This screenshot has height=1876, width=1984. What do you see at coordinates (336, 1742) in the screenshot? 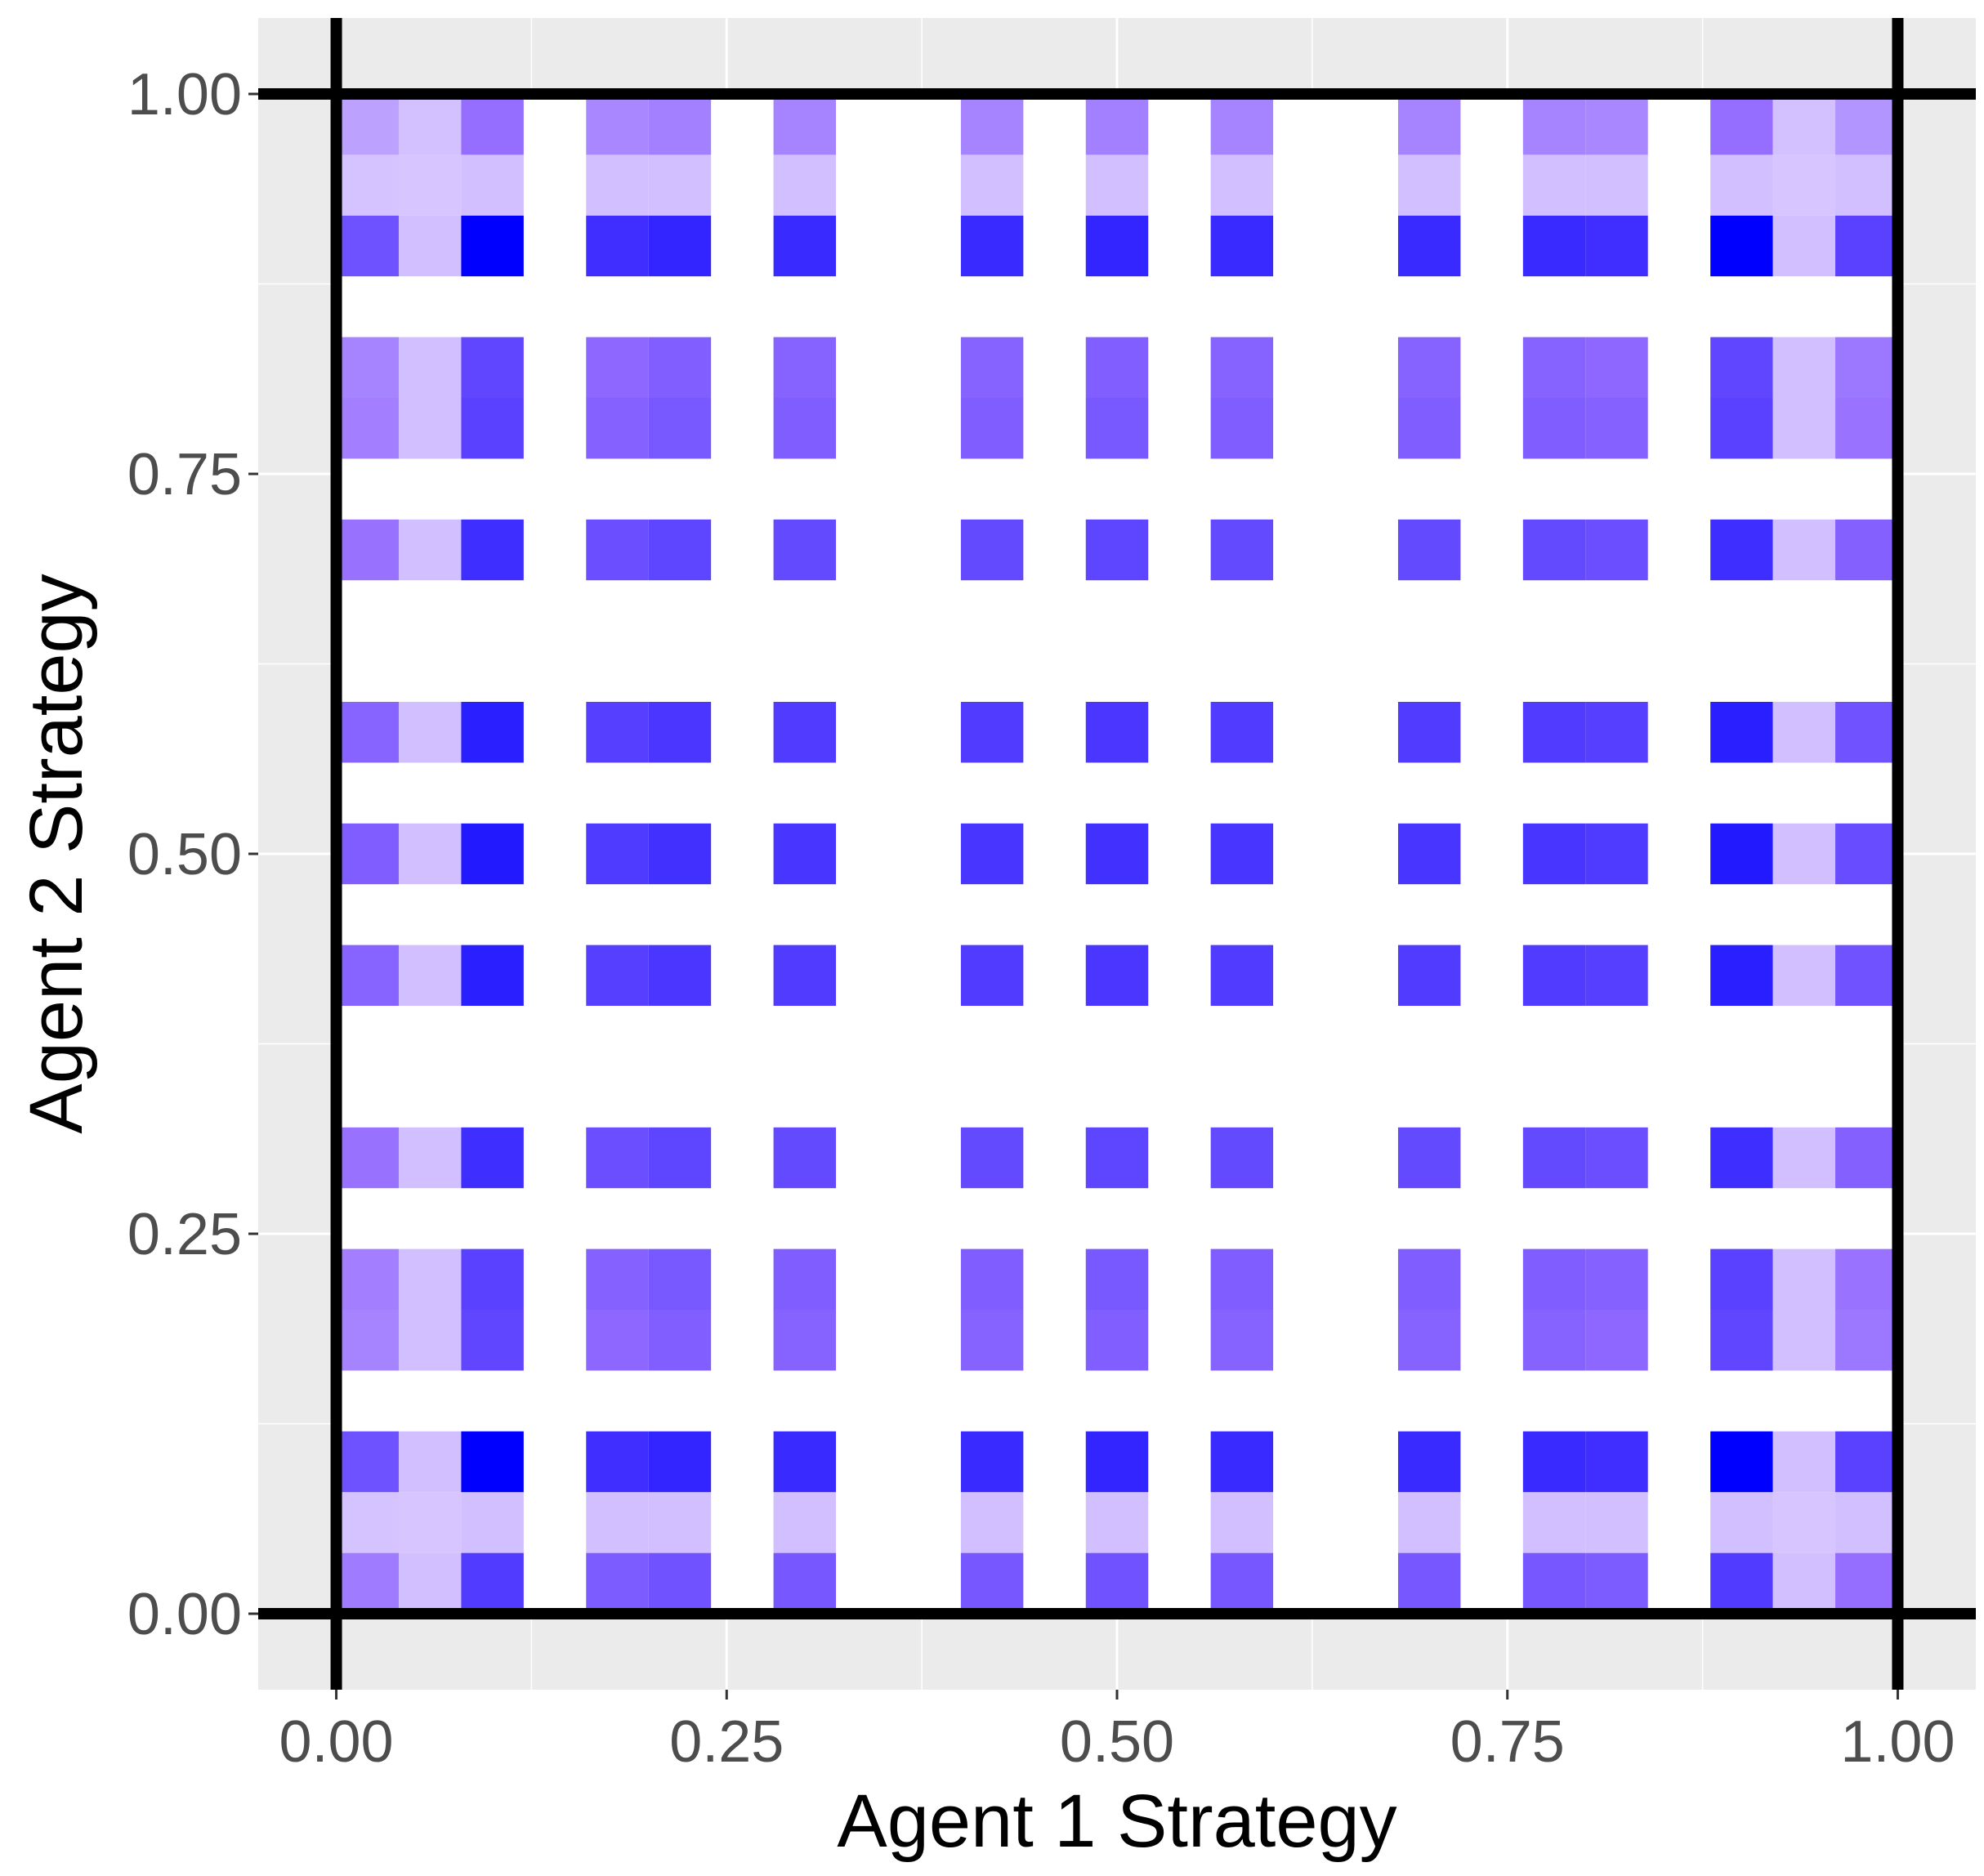
I see `x-tick-label: 0.00` at bounding box center [336, 1742].